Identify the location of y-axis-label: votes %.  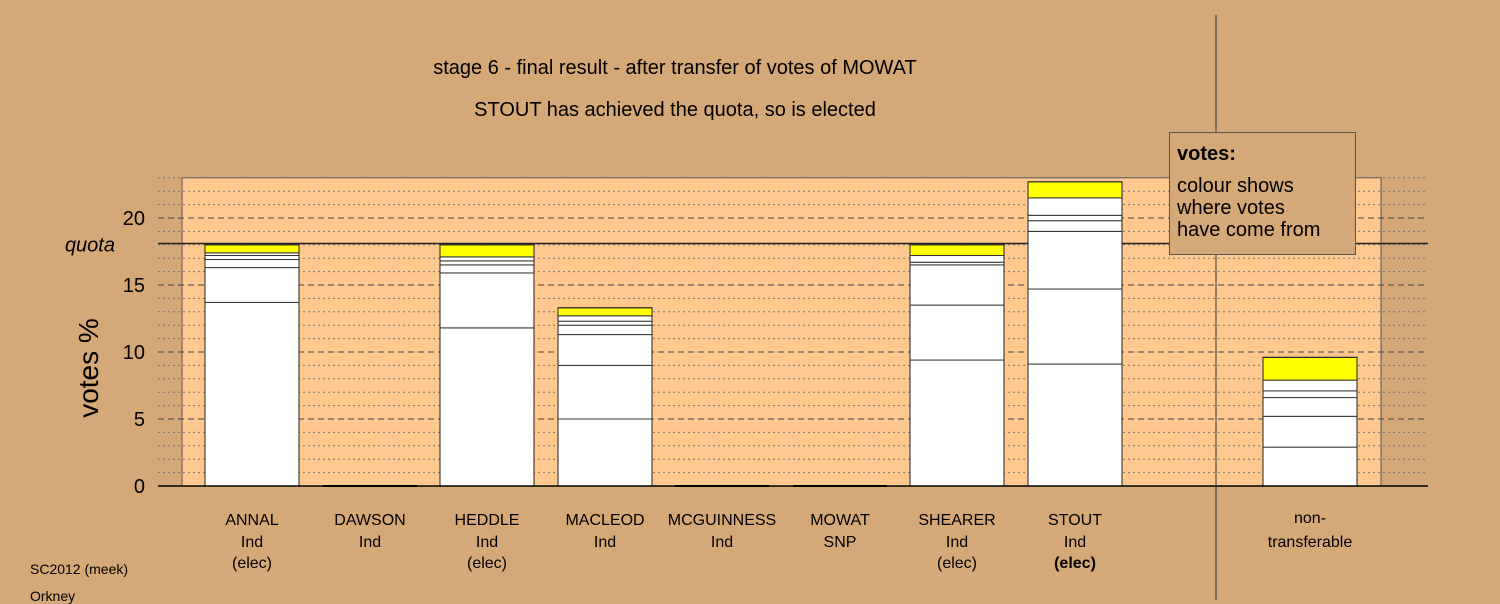
(88, 368).